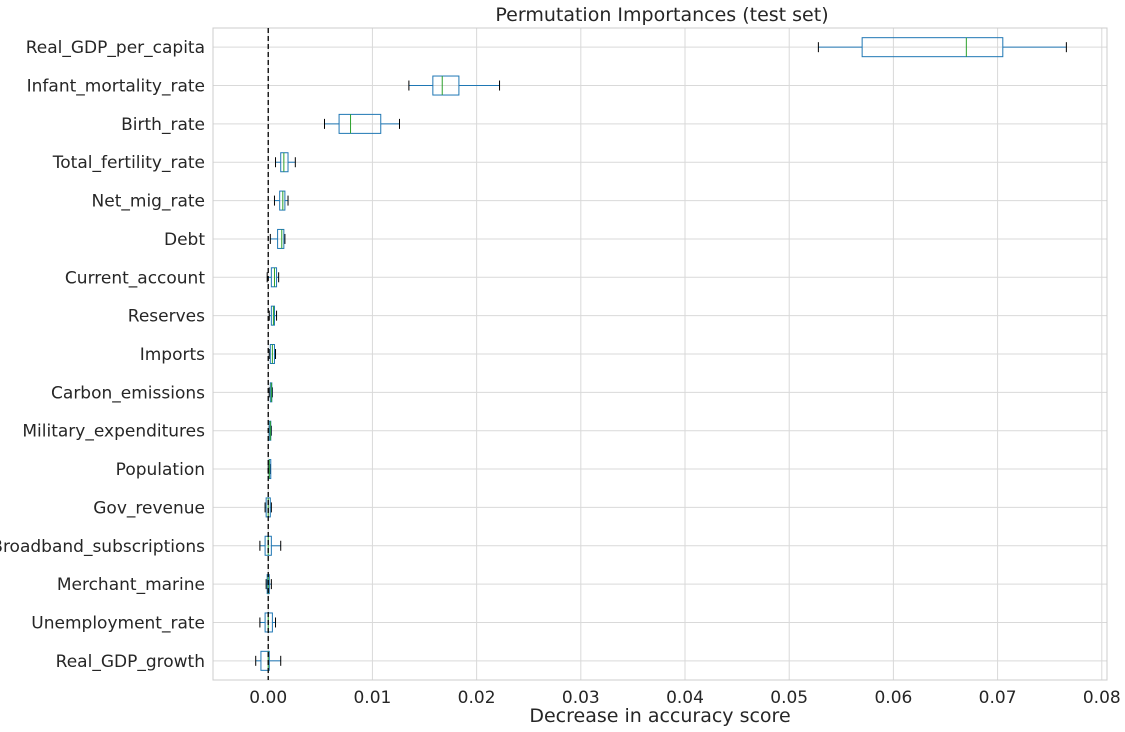 The height and width of the screenshot is (732, 1125). What do you see at coordinates (372, 698) in the screenshot?
I see `x-tick-label: 0.01` at bounding box center [372, 698].